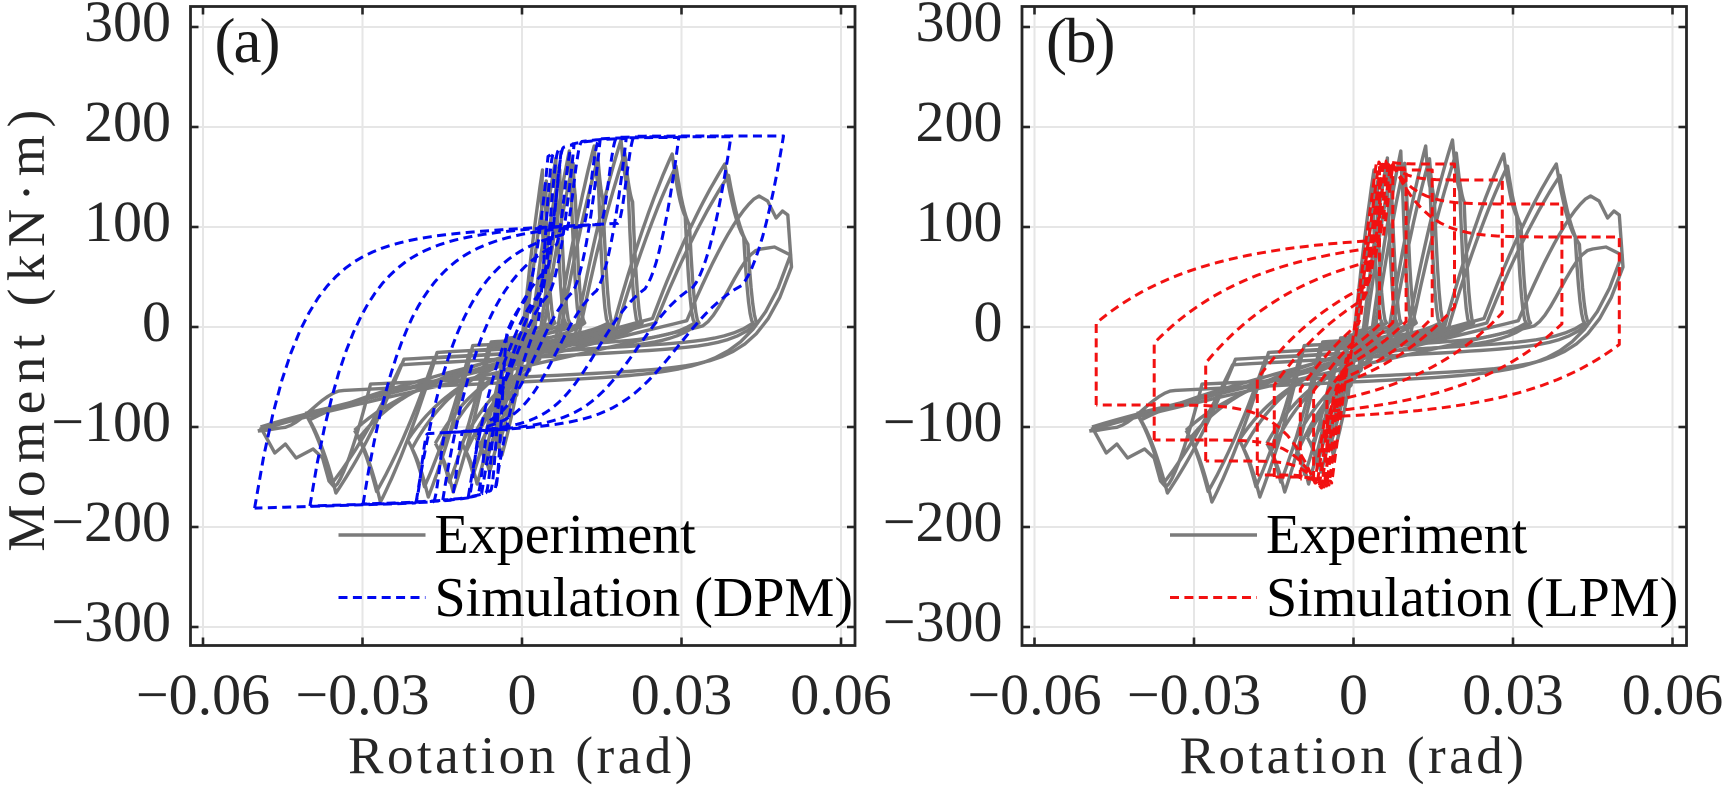  I want to click on svg-text: (b), so click(1079, 41).